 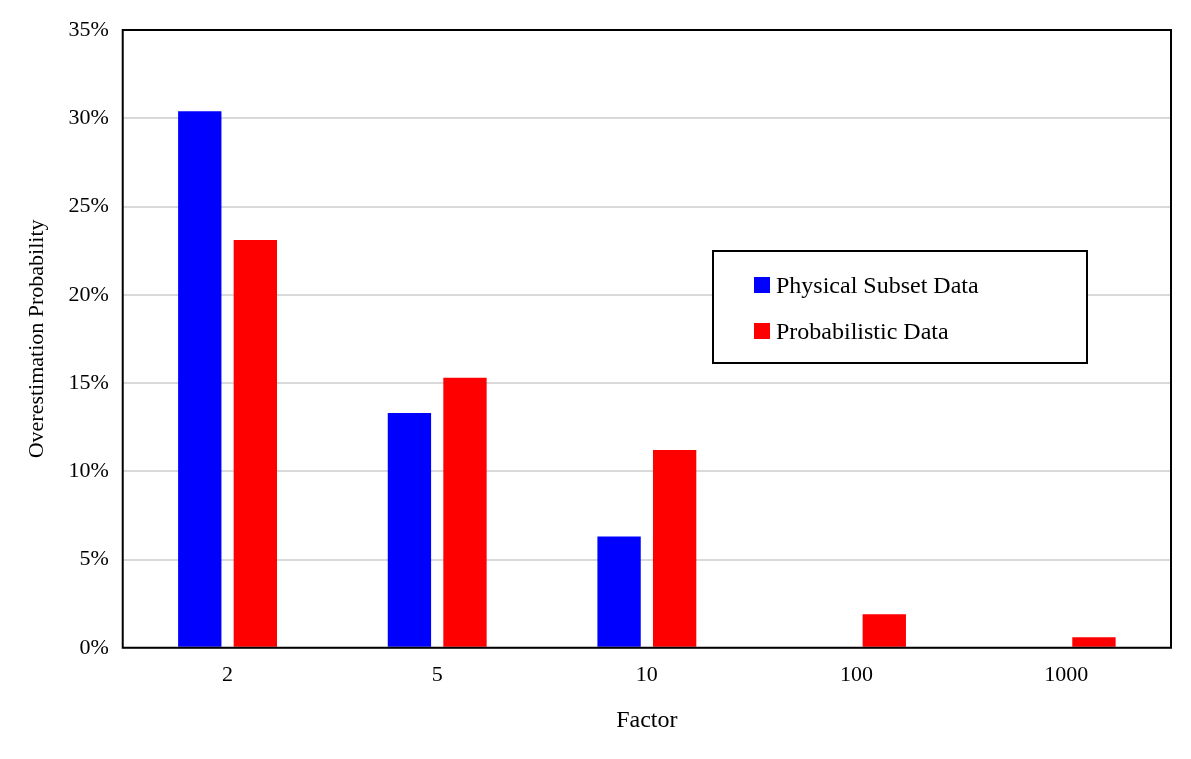 I want to click on x-tick-label: 10, so click(x=646, y=673).